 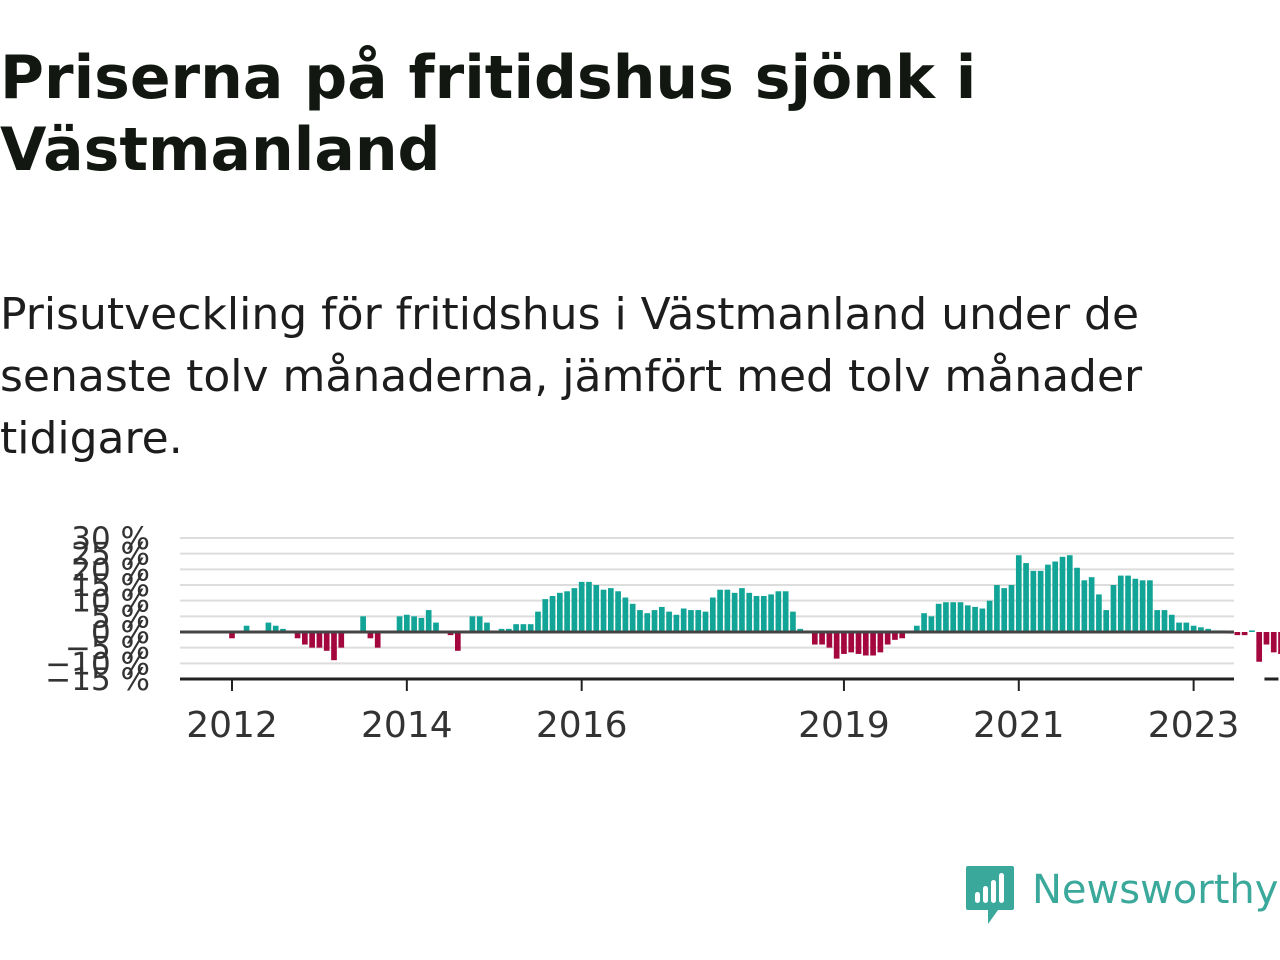 I want to click on newsworthy-logo: Newsworthy, so click(x=1122, y=896).